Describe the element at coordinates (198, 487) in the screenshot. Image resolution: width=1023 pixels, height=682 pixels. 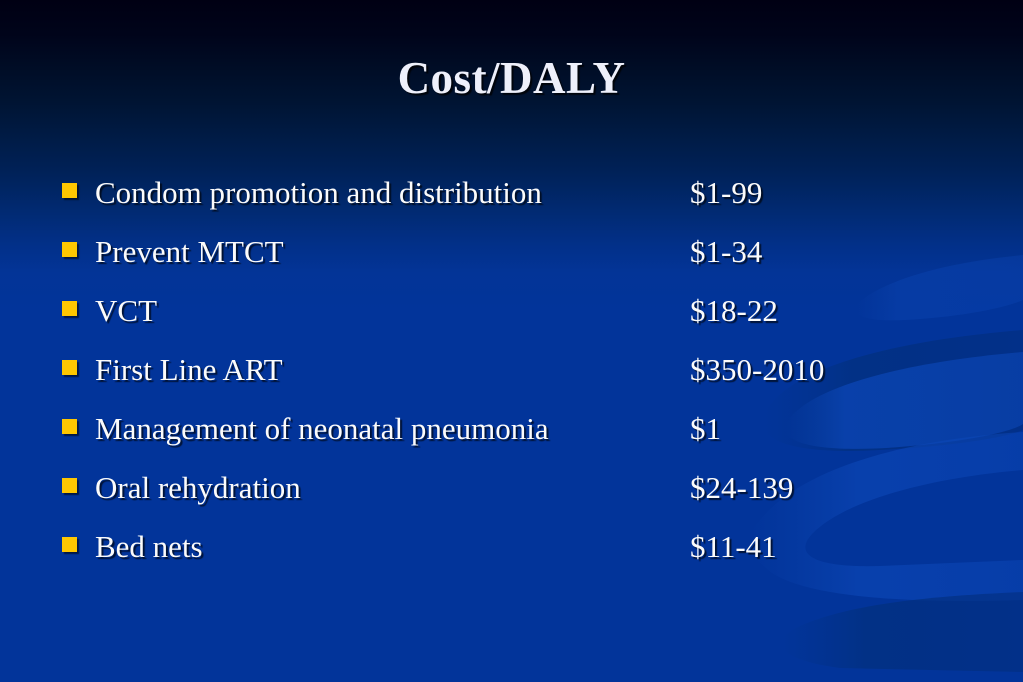
I see `intervention-label: Oral rehydration` at that location.